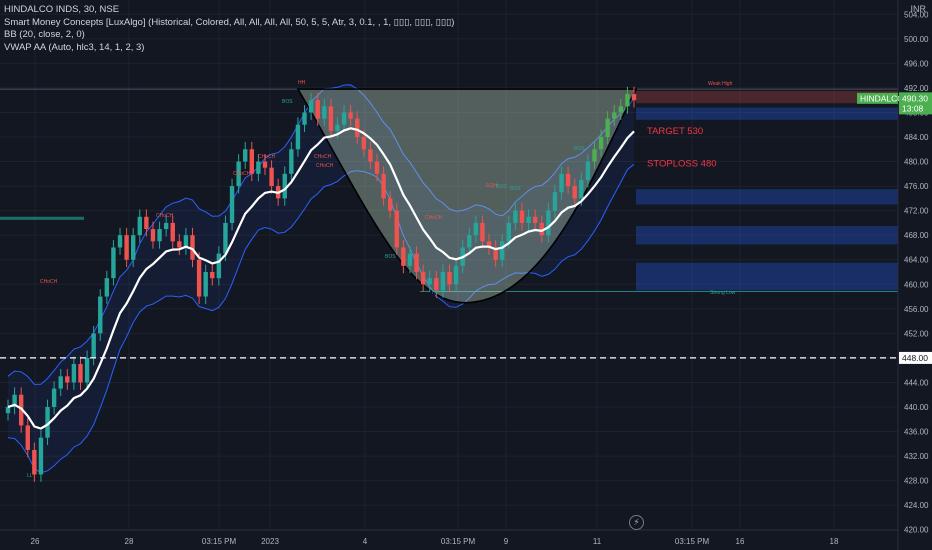 Image resolution: width=932 pixels, height=550 pixels. Describe the element at coordinates (916, 333) in the screenshot. I see `price-tick-label: 452.00` at that location.